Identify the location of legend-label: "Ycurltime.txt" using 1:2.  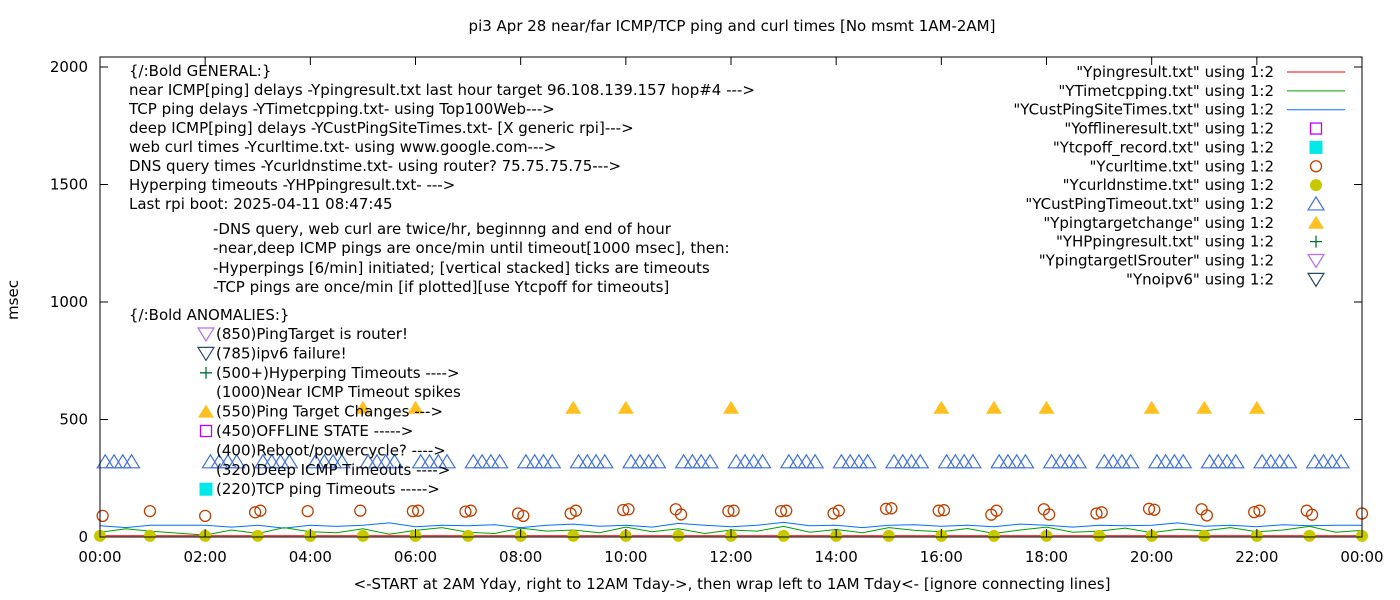
(1181, 166).